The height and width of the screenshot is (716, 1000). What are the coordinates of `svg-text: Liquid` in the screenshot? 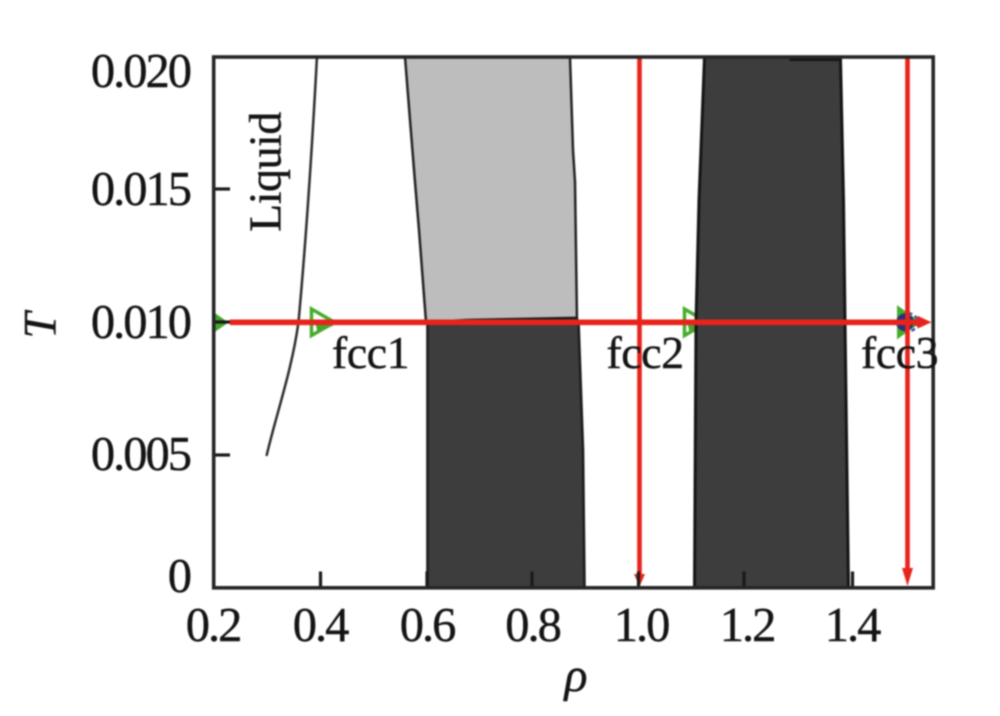 It's located at (265, 172).